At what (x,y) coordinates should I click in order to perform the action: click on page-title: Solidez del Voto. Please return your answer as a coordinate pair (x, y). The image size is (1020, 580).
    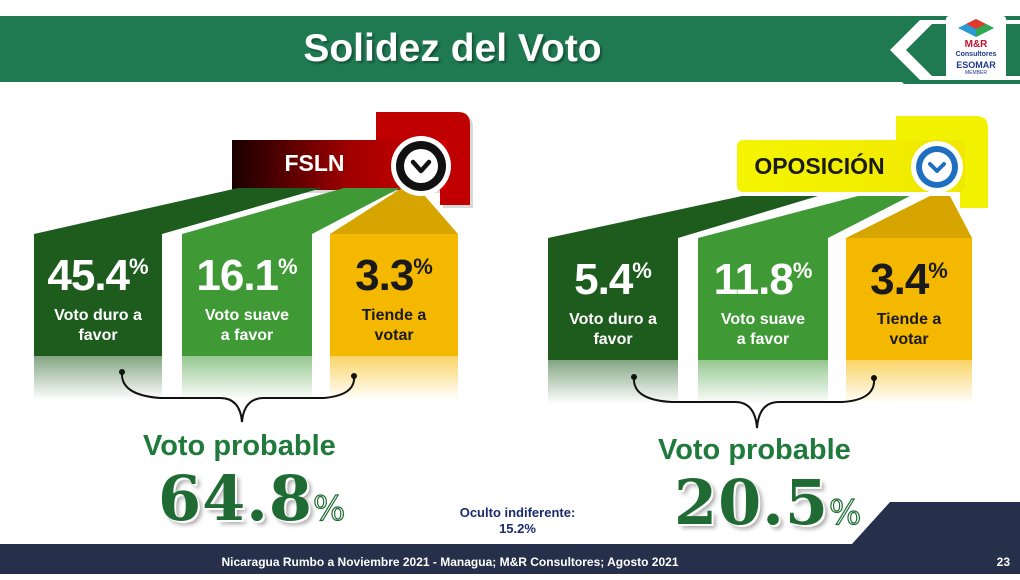
    Looking at the image, I should click on (452, 48).